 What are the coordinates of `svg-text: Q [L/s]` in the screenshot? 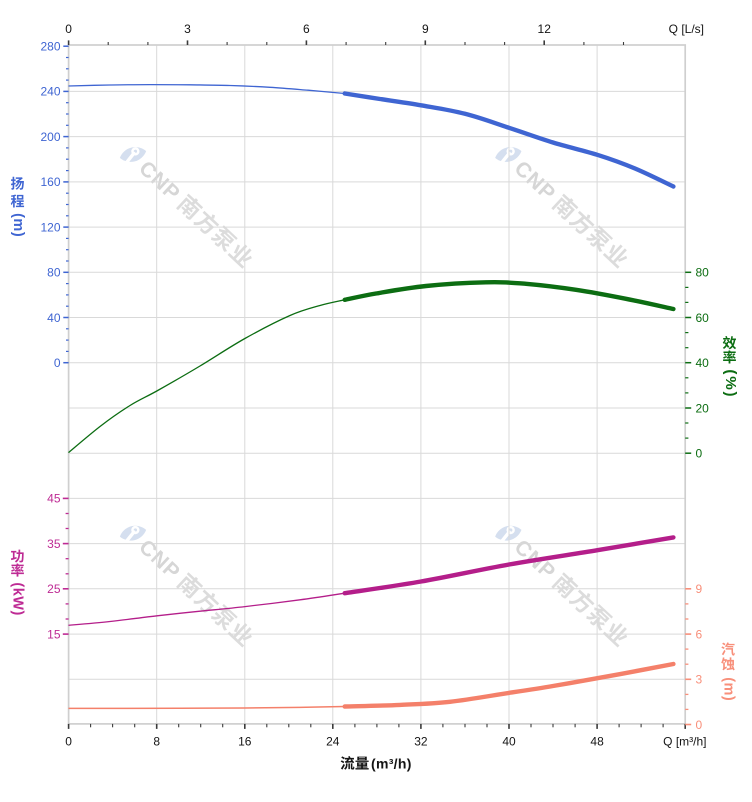 It's located at (686, 29).